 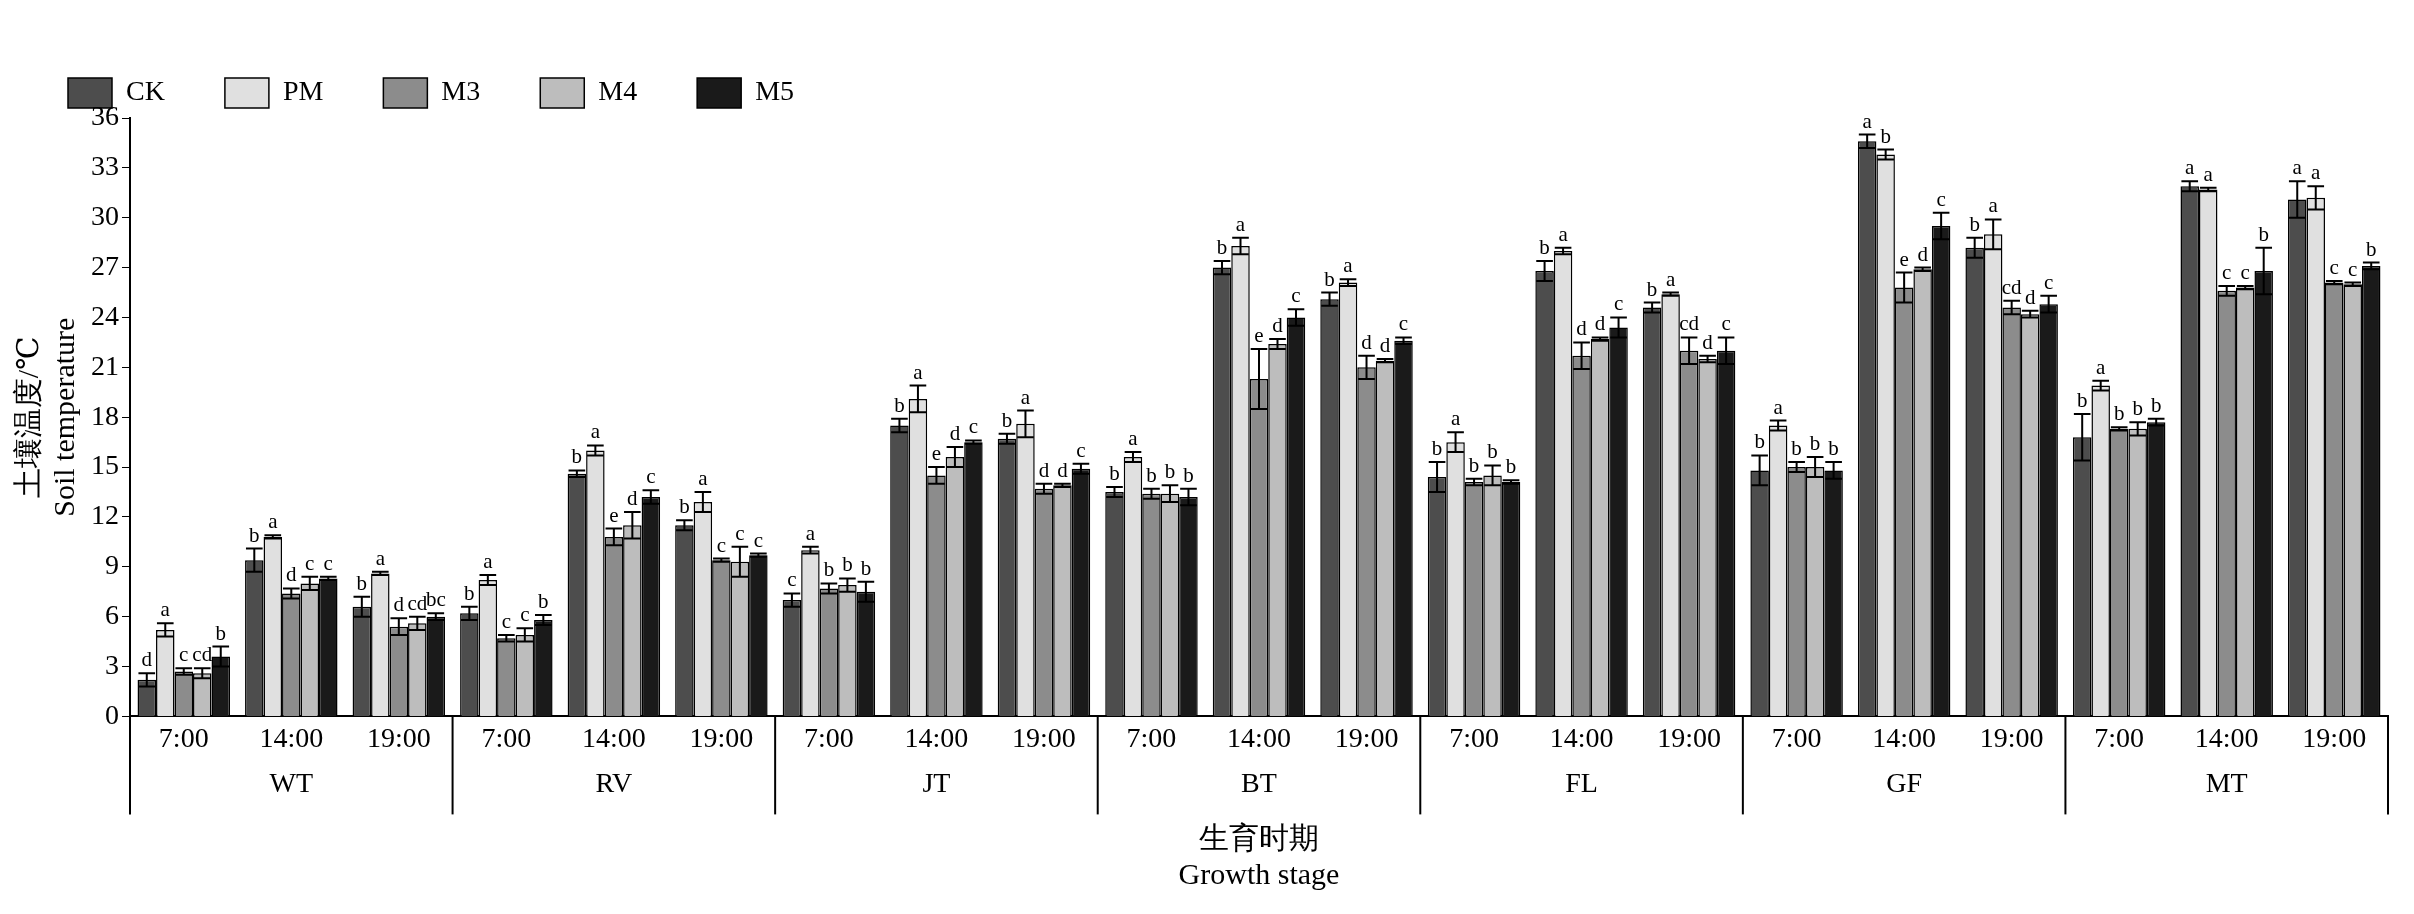 What do you see at coordinates (112, 565) in the screenshot?
I see `y-tick-label: 9` at bounding box center [112, 565].